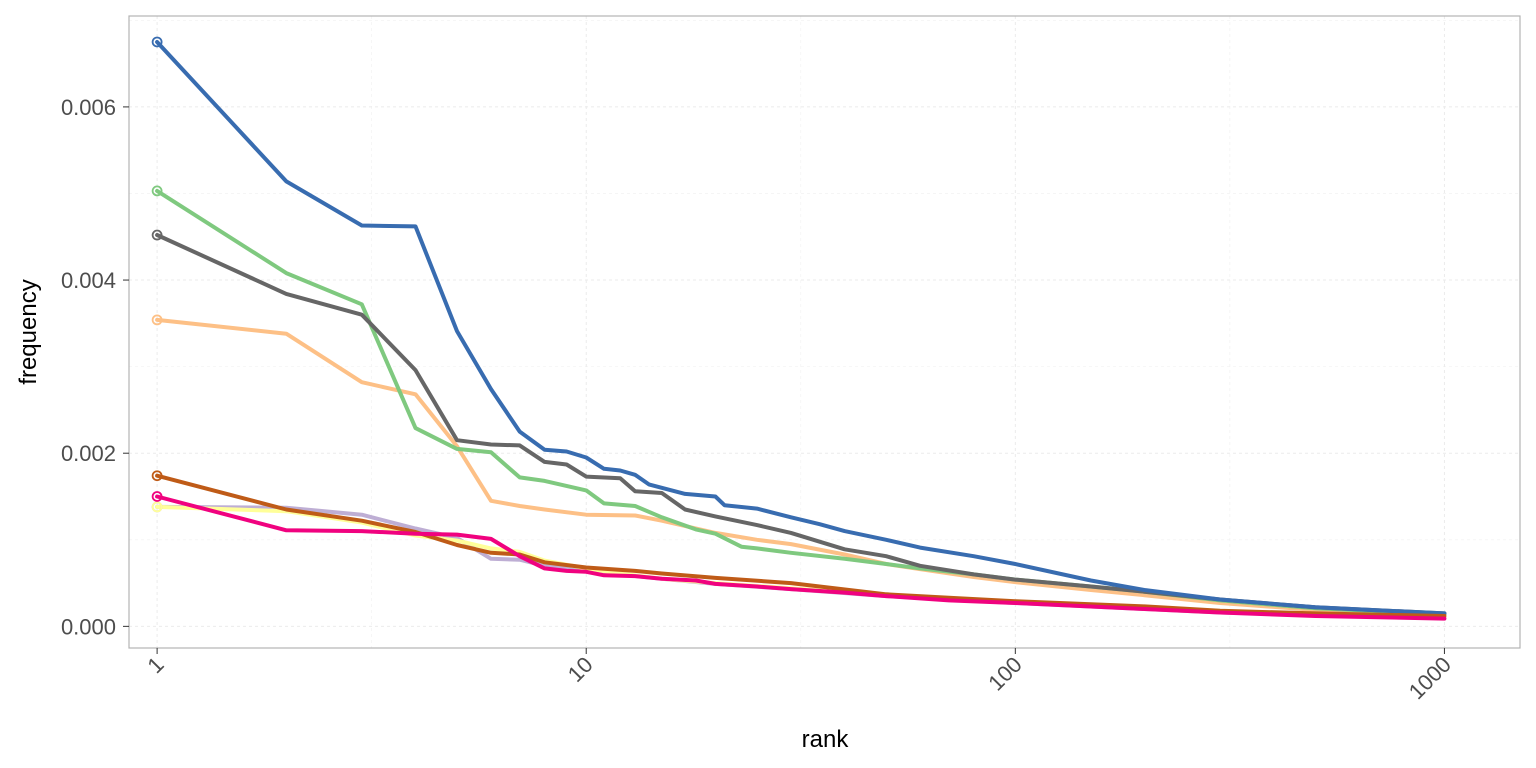  I want to click on y-tick-label: 0.006, so click(88, 107).